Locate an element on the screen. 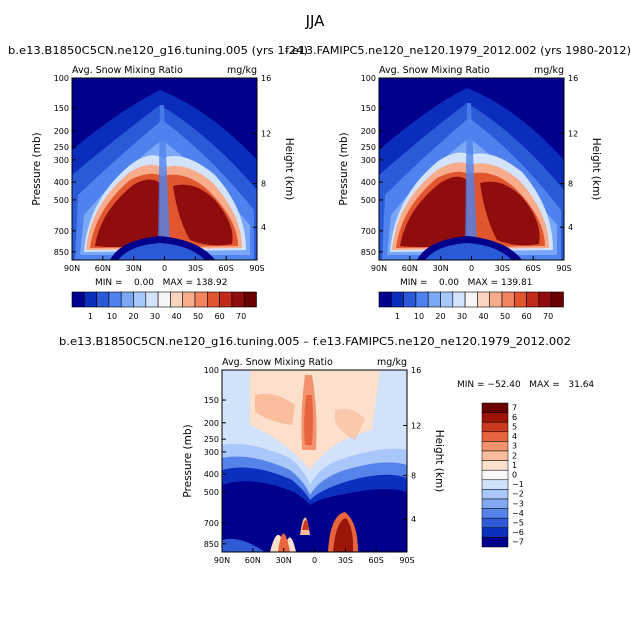  xtick-label: 90S is located at coordinates (563, 268).